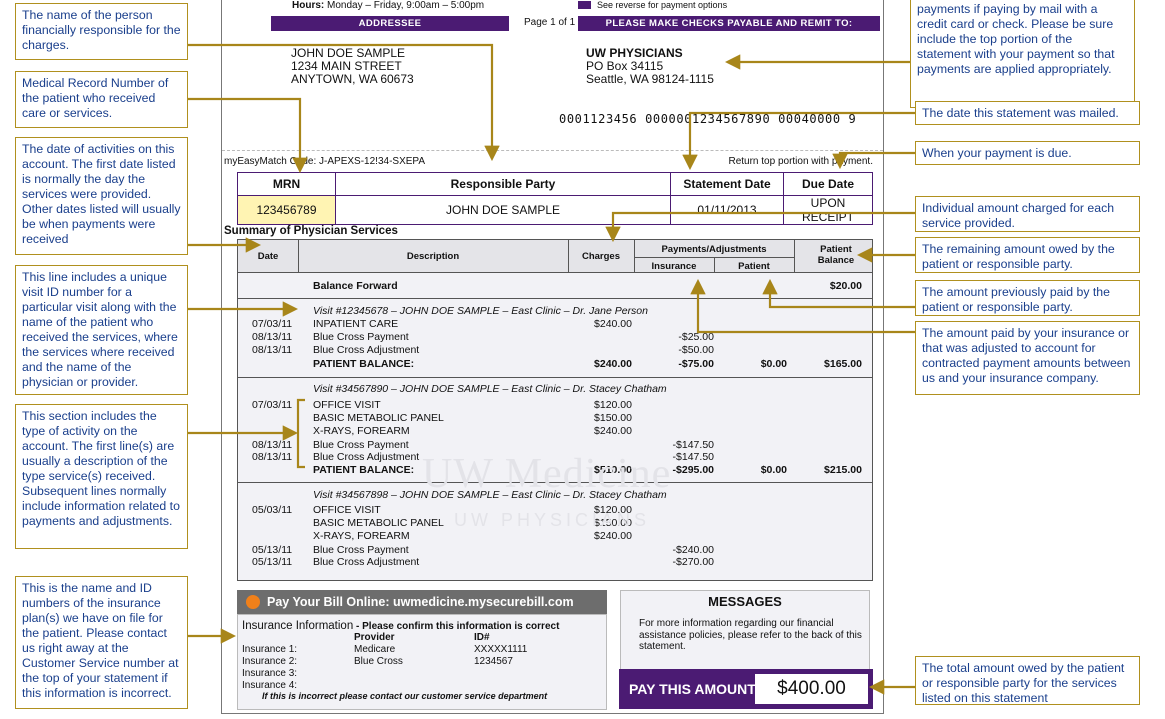  I want to click on remit-bar: PLEASE MAKE CHECKS PAYABLE AND REMIT TO:, so click(729, 23).